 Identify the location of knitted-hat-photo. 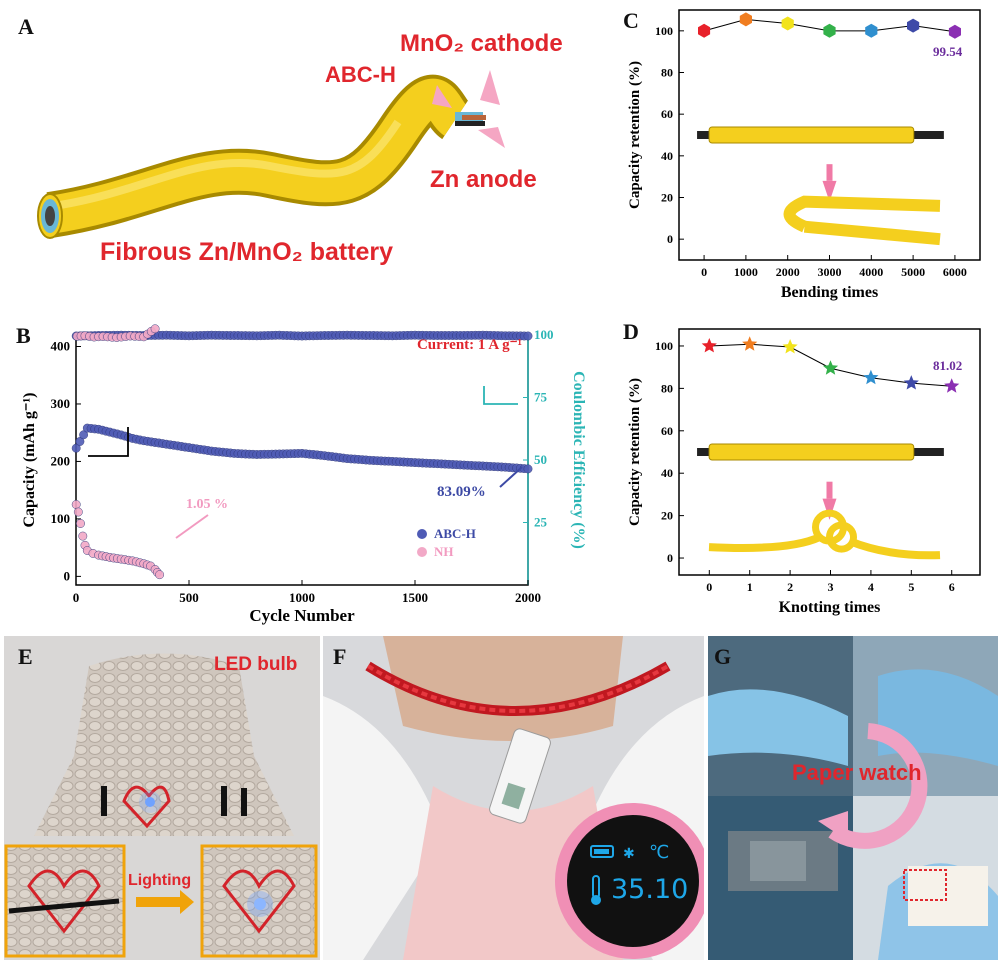
(161, 805).